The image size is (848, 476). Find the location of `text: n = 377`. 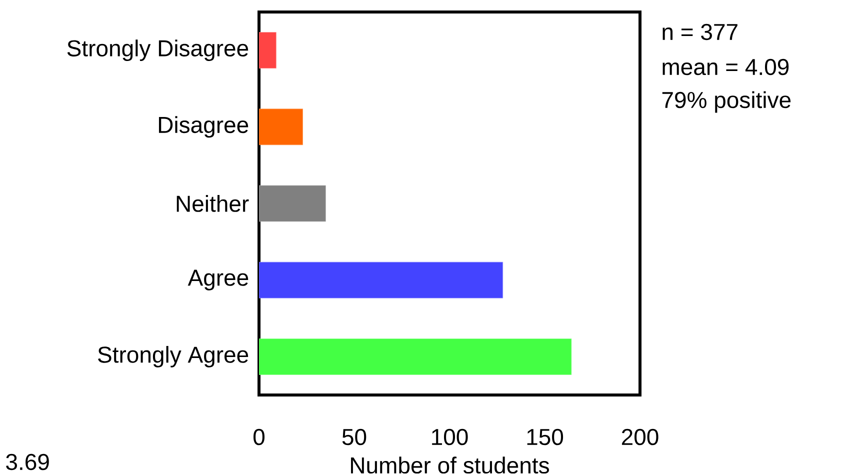

text: n = 377 is located at coordinates (700, 32).